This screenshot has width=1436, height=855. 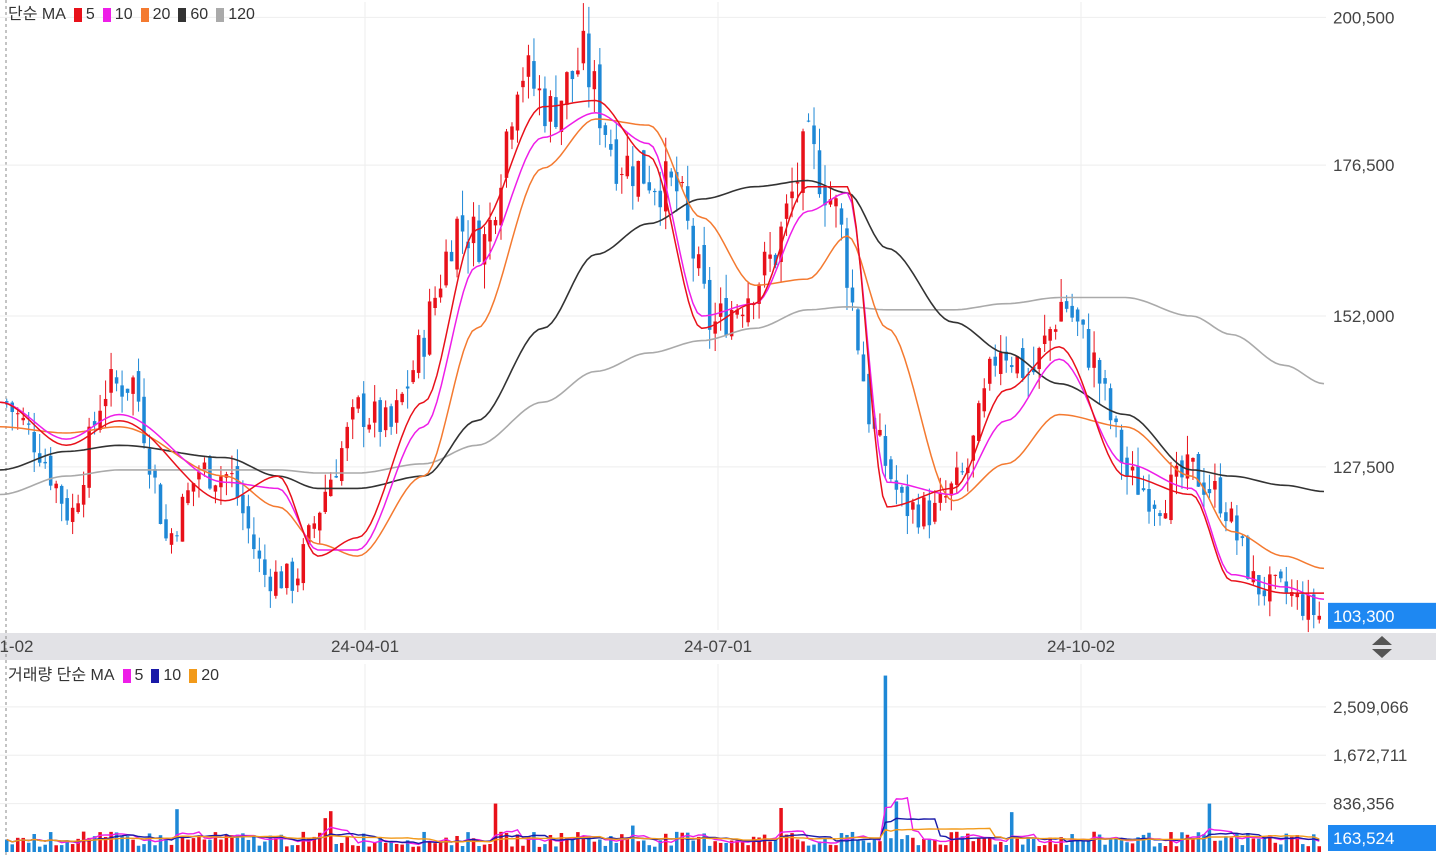 What do you see at coordinates (1363, 316) in the screenshot?
I see `price-y-tick: 152,000` at bounding box center [1363, 316].